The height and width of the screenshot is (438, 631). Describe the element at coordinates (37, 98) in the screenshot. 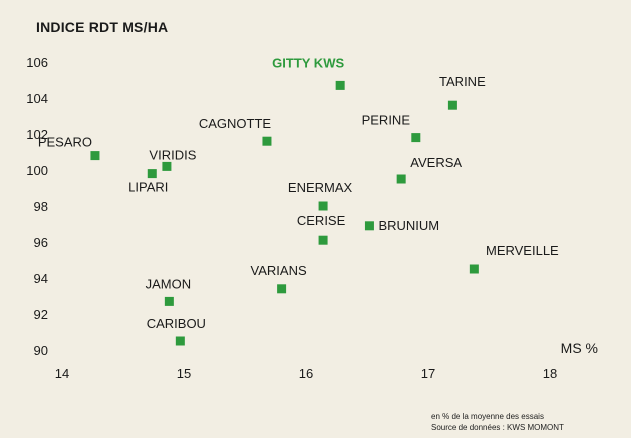

I see `y-tick-label: 104` at that location.